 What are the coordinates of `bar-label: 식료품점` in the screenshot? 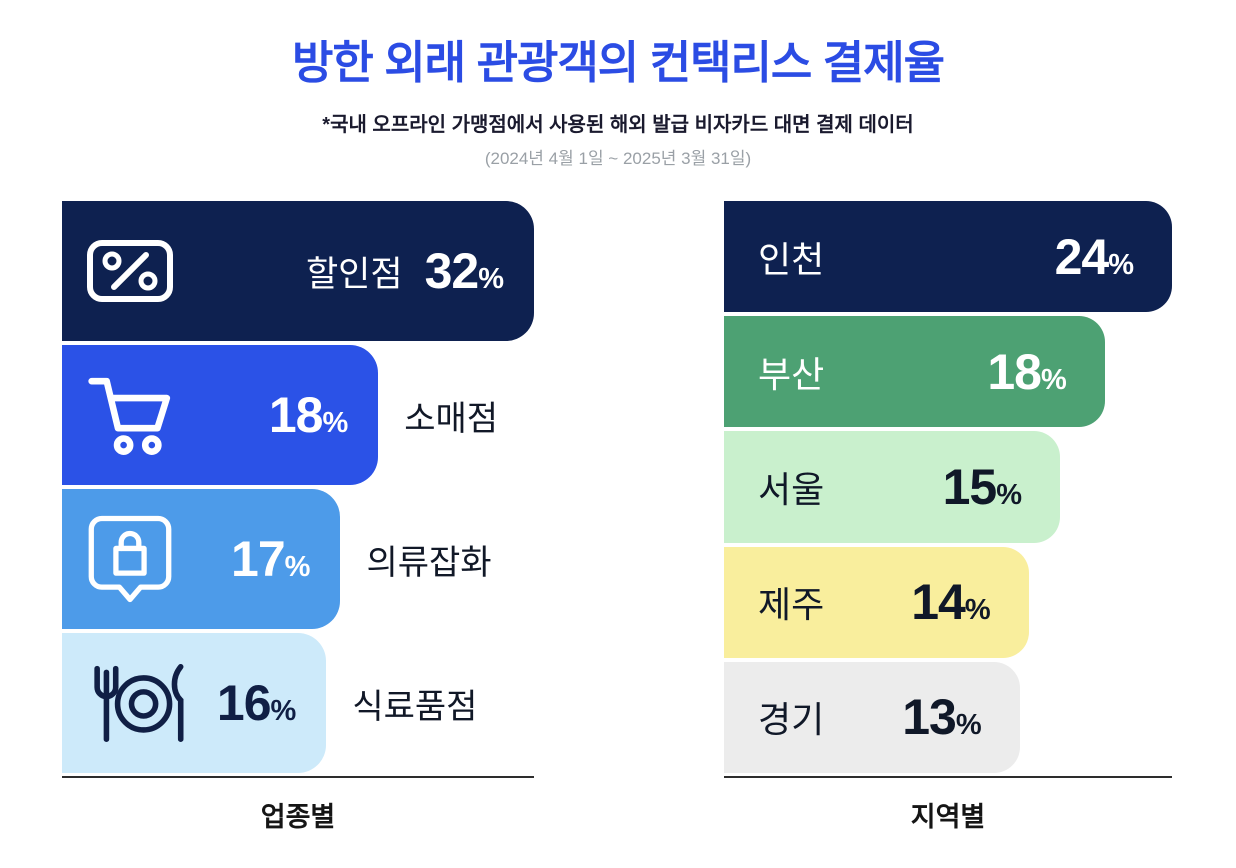 It's located at (415, 706).